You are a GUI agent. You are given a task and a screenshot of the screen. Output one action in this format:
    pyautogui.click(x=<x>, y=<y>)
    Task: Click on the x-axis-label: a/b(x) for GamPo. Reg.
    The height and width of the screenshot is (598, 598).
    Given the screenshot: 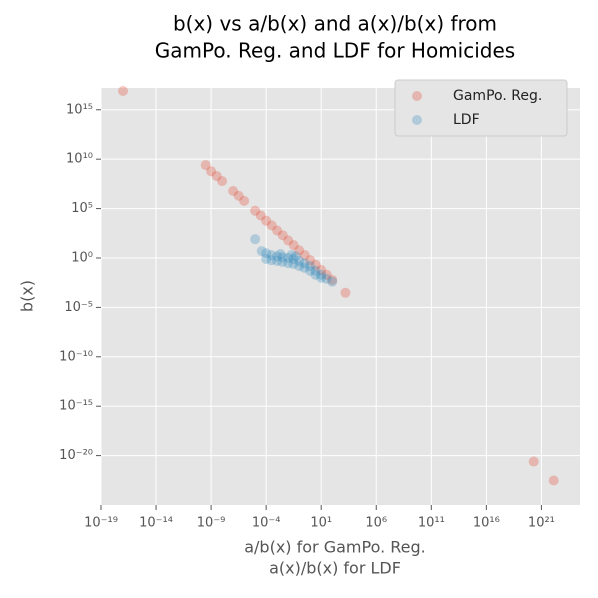 What is the action you would take?
    pyautogui.click(x=335, y=547)
    